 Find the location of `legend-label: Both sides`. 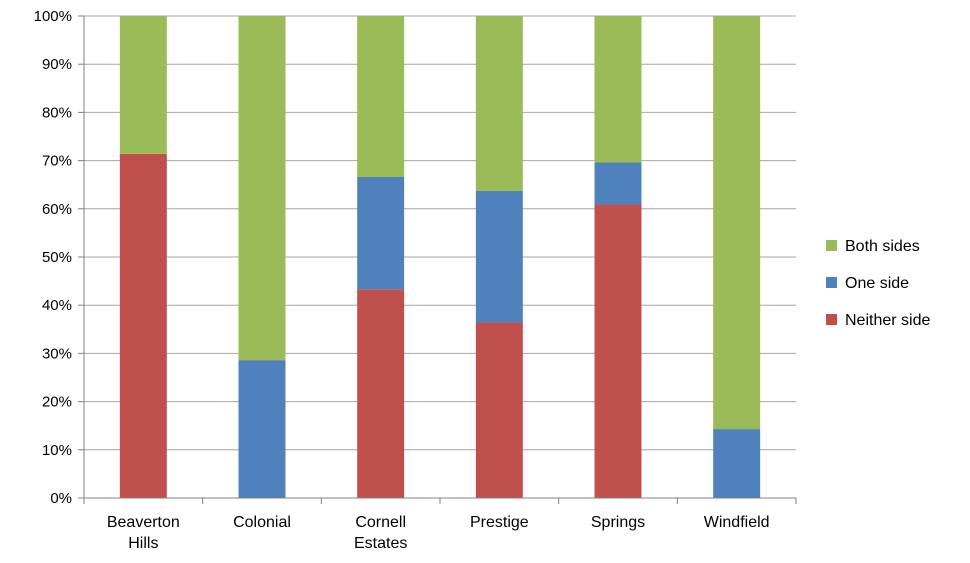

legend-label: Both sides is located at coordinates (882, 246).